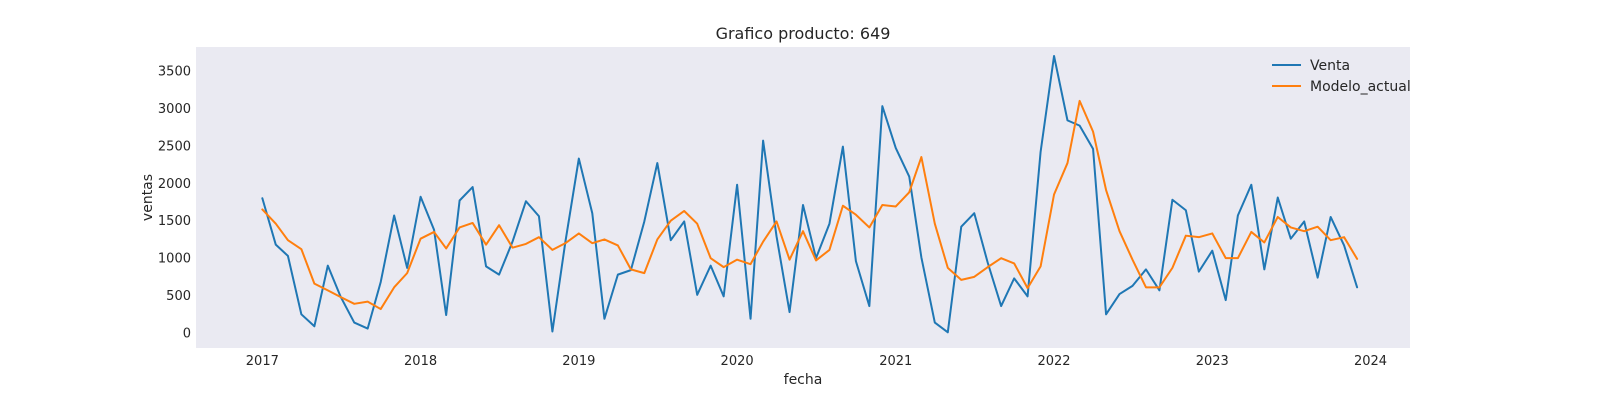 This screenshot has height=400, width=1600. Describe the element at coordinates (174, 221) in the screenshot. I see `y-tick-label: 1500` at that location.